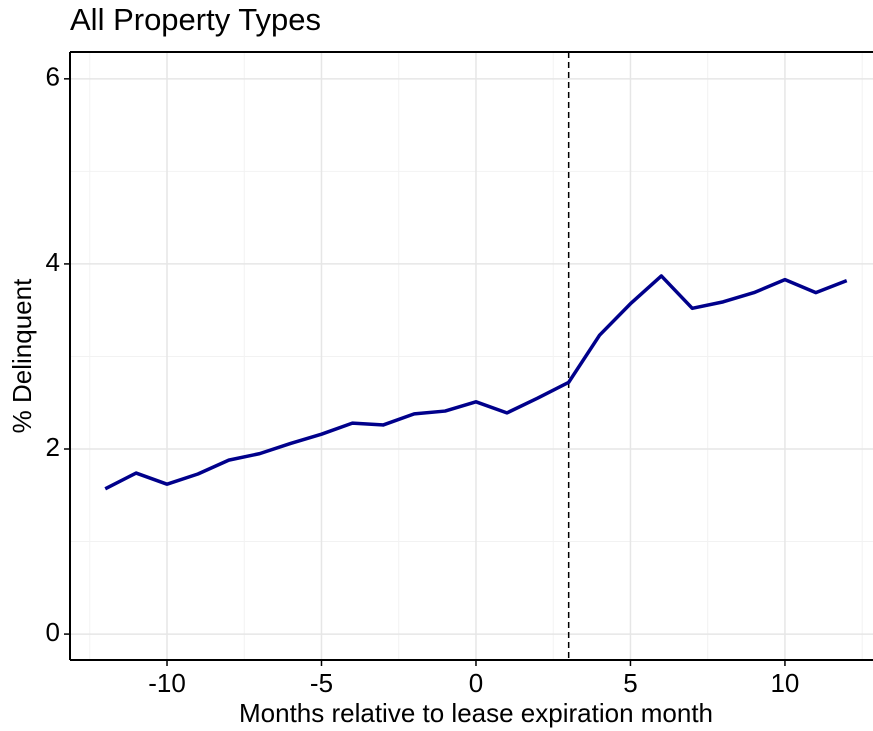 This screenshot has height=731, width=873. What do you see at coordinates (630, 683) in the screenshot?
I see `x-tick-label: 5` at bounding box center [630, 683].